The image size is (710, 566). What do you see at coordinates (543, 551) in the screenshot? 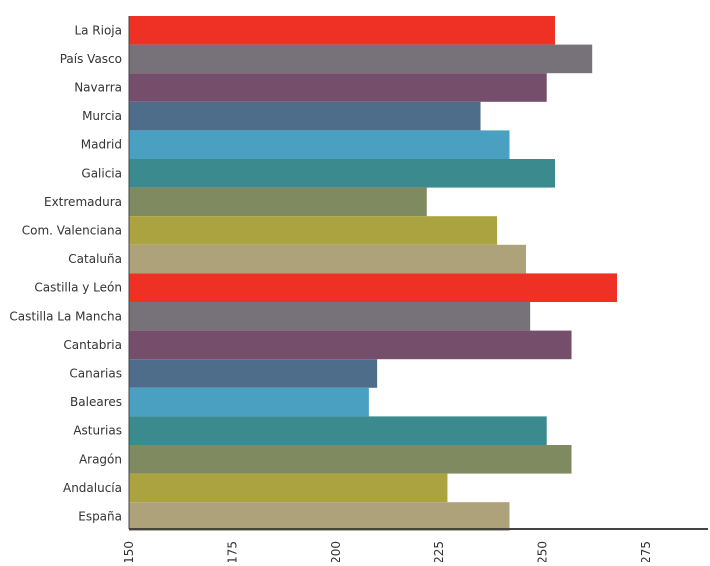
I see `x-tick-label: 250` at bounding box center [543, 551].